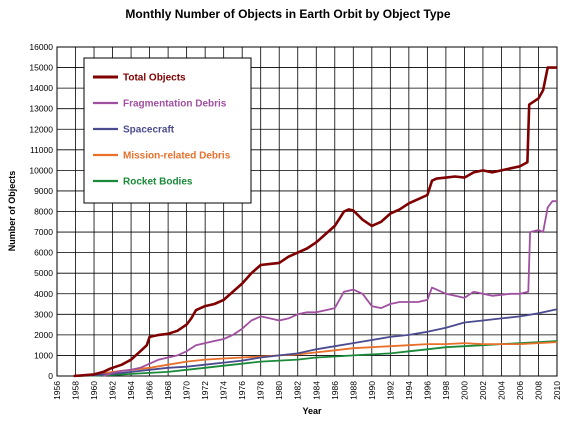  Describe the element at coordinates (501, 390) in the screenshot. I see `x-tick-label: 2004` at that location.